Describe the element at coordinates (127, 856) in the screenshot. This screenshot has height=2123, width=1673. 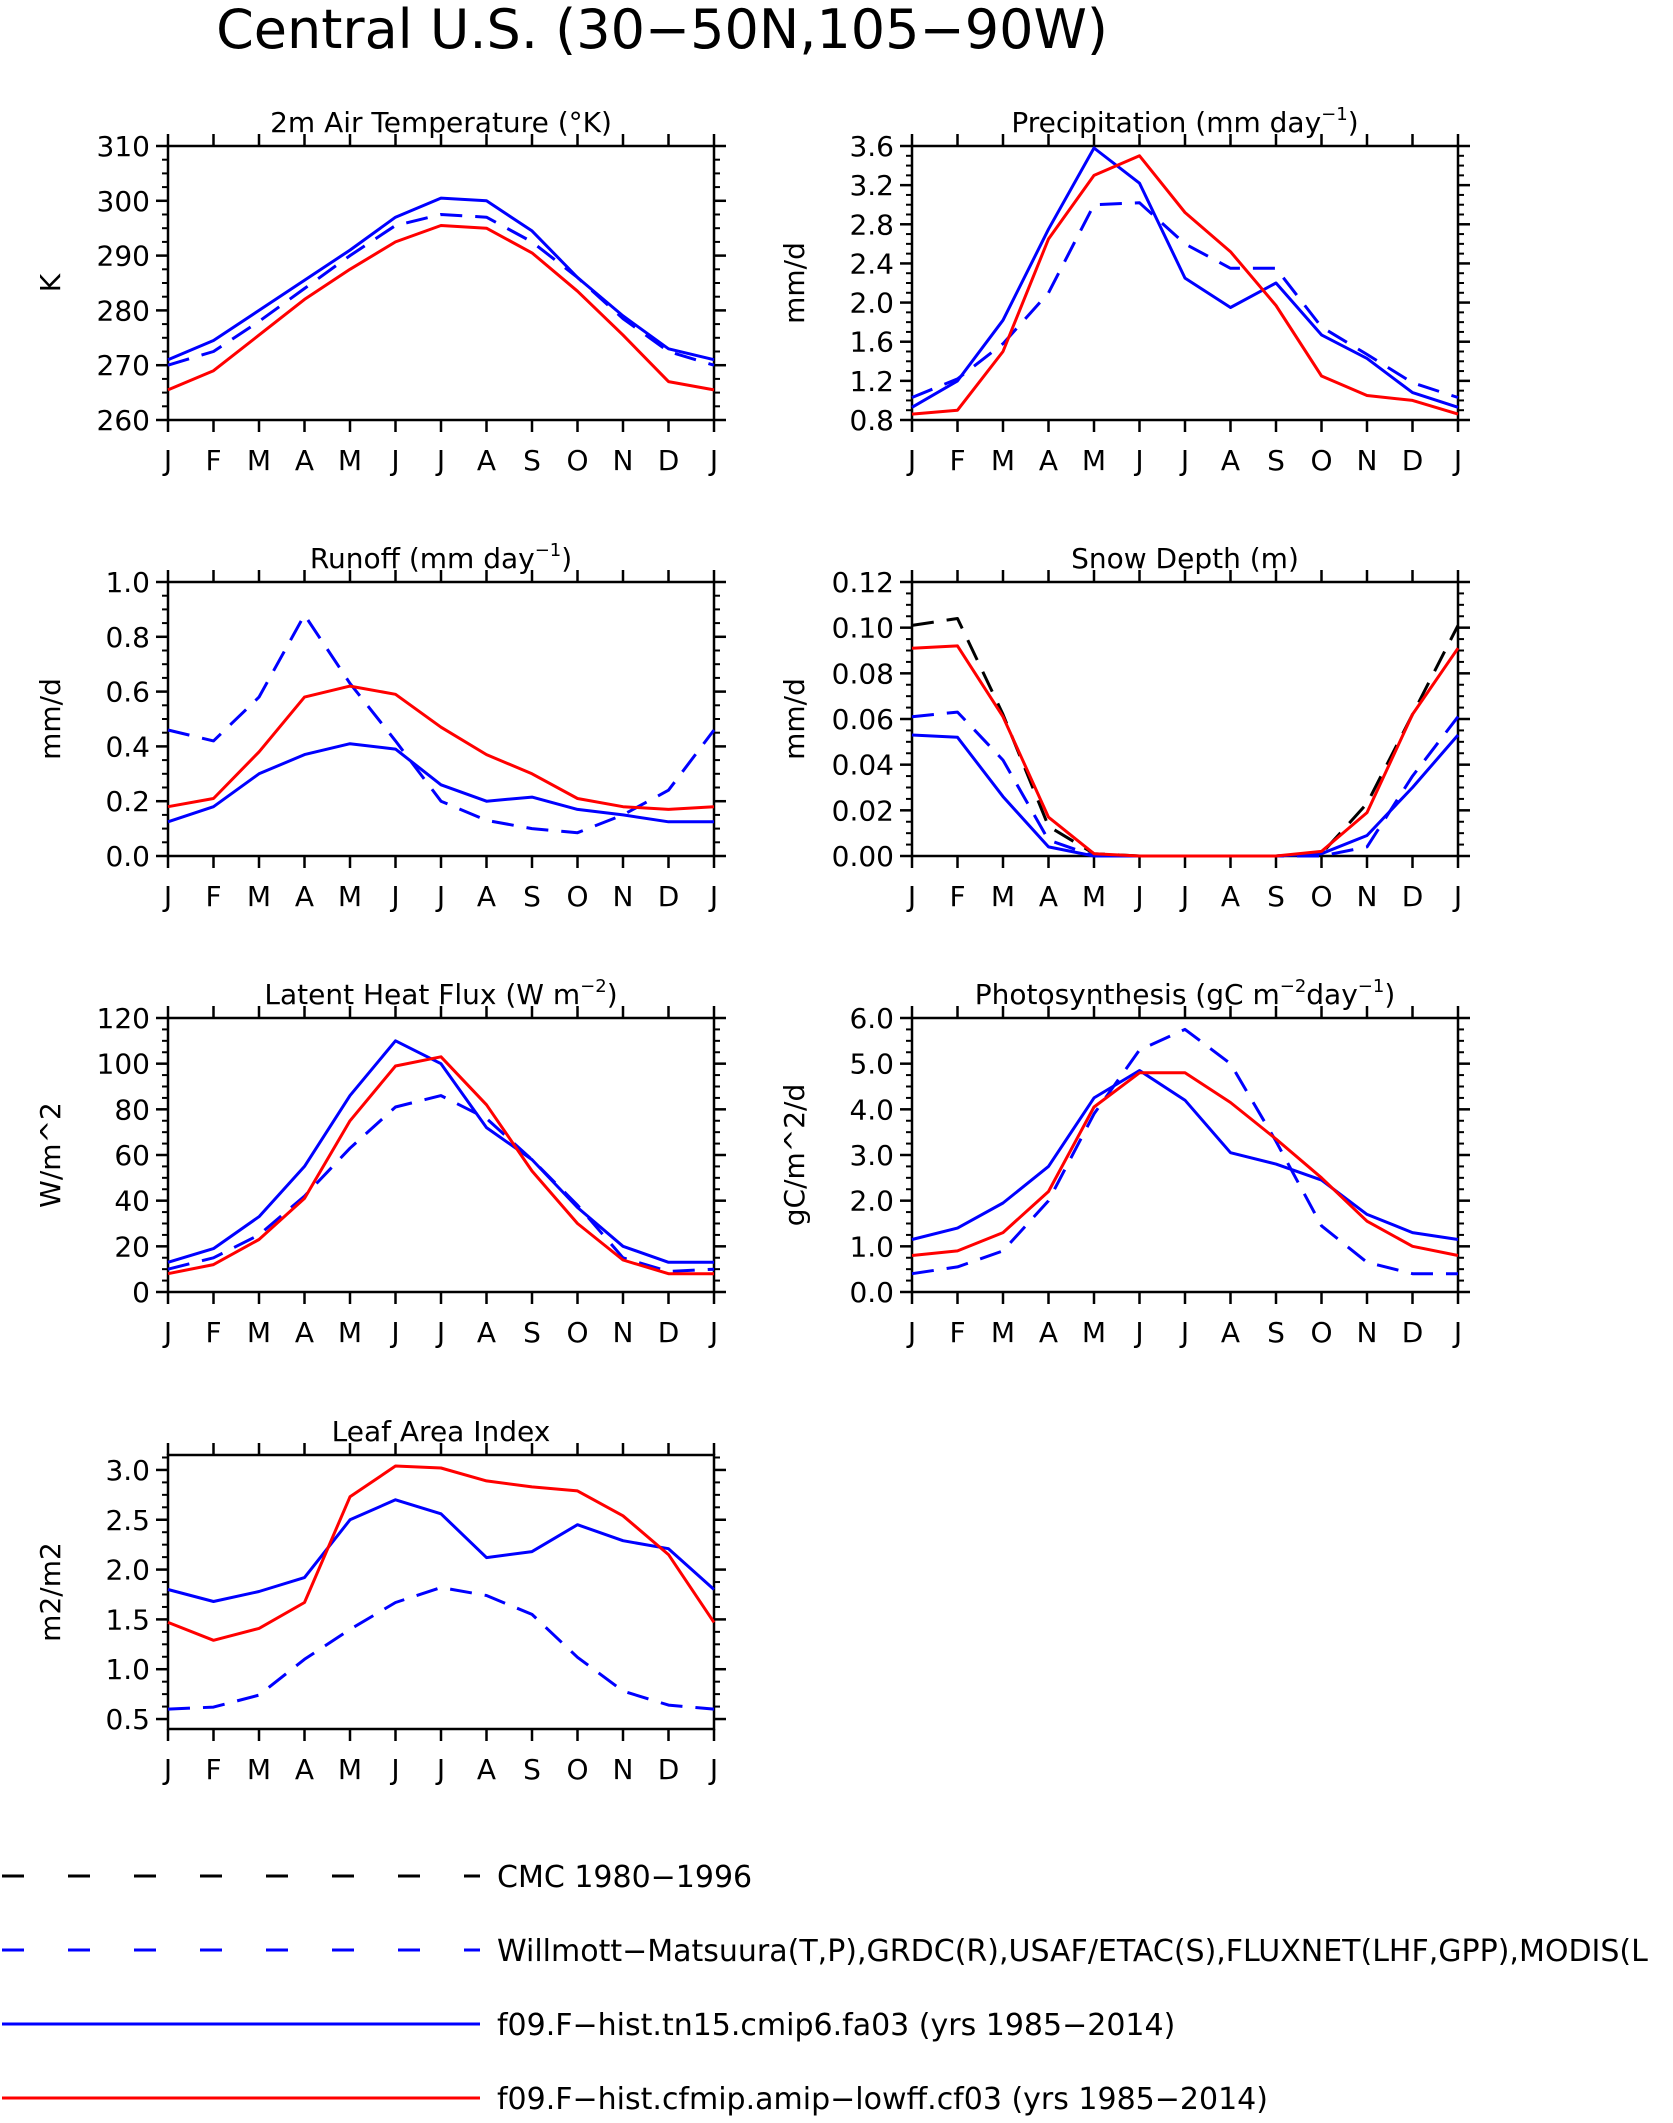
I see `y-tick-label: 0.0` at that location.